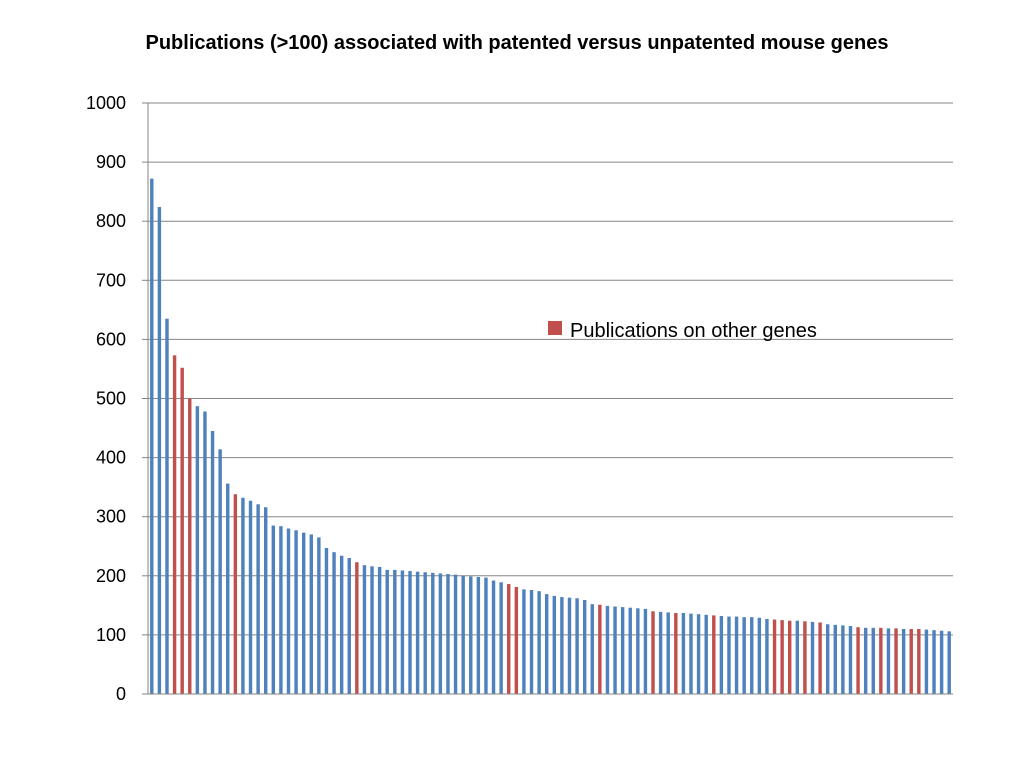 The width and height of the screenshot is (1024, 768). Describe the element at coordinates (111, 162) in the screenshot. I see `y-tick-label: 900` at that location.